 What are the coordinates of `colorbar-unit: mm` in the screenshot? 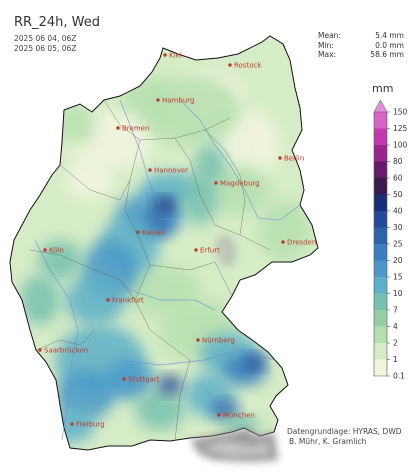 It's located at (383, 88).